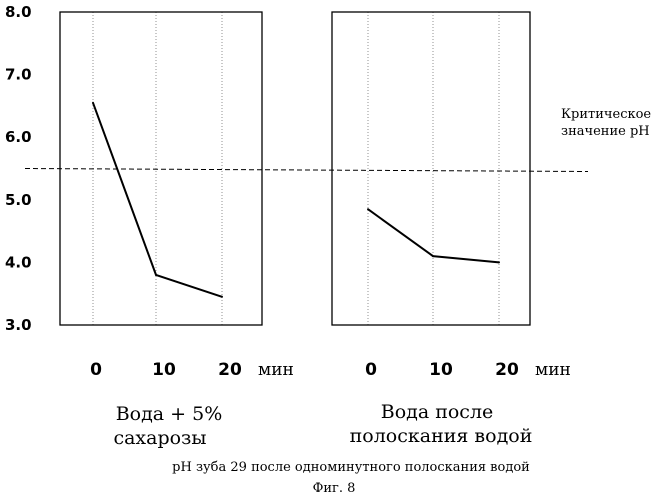  I want to click on panel2-title-line2: полоскания водой, so click(441, 436).